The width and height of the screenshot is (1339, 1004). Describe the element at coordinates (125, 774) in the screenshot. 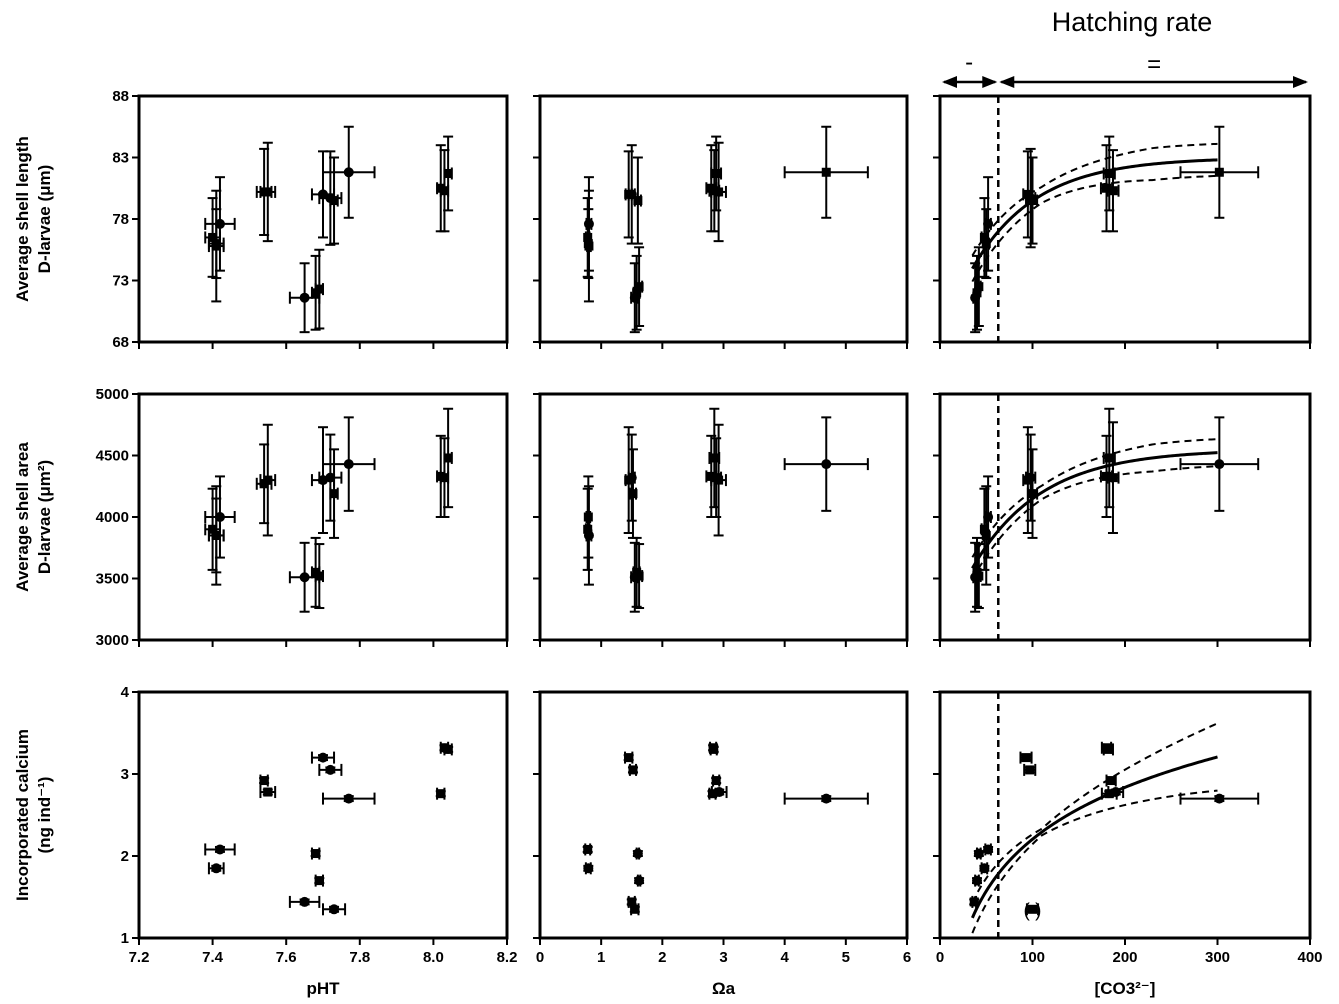

I see `y-tick-label: 3` at that location.